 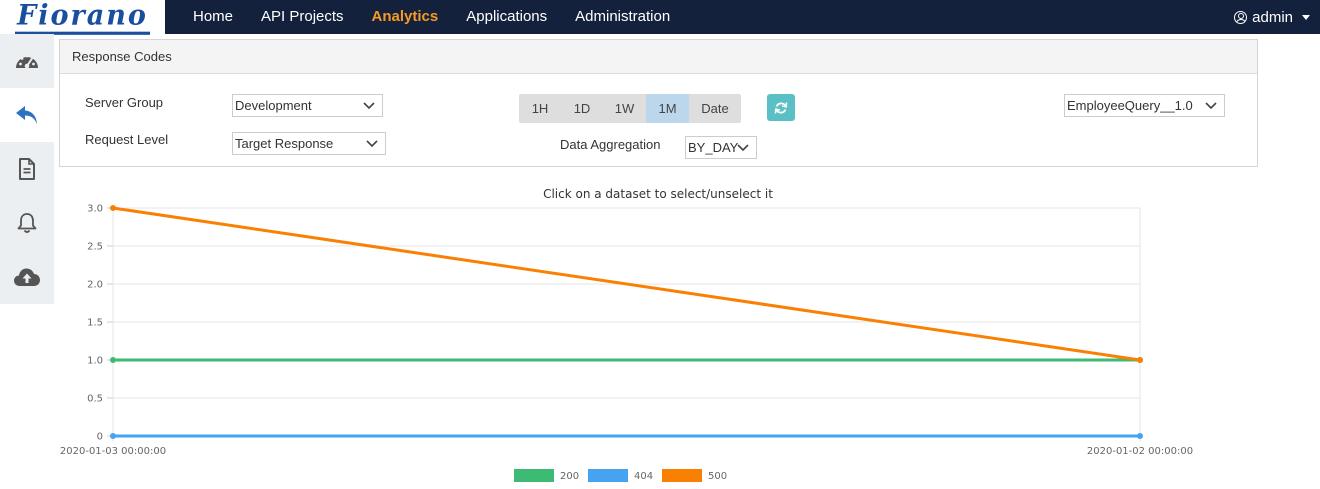 What do you see at coordinates (95, 399) in the screenshot?
I see `y-tick-label: 0.5` at bounding box center [95, 399].